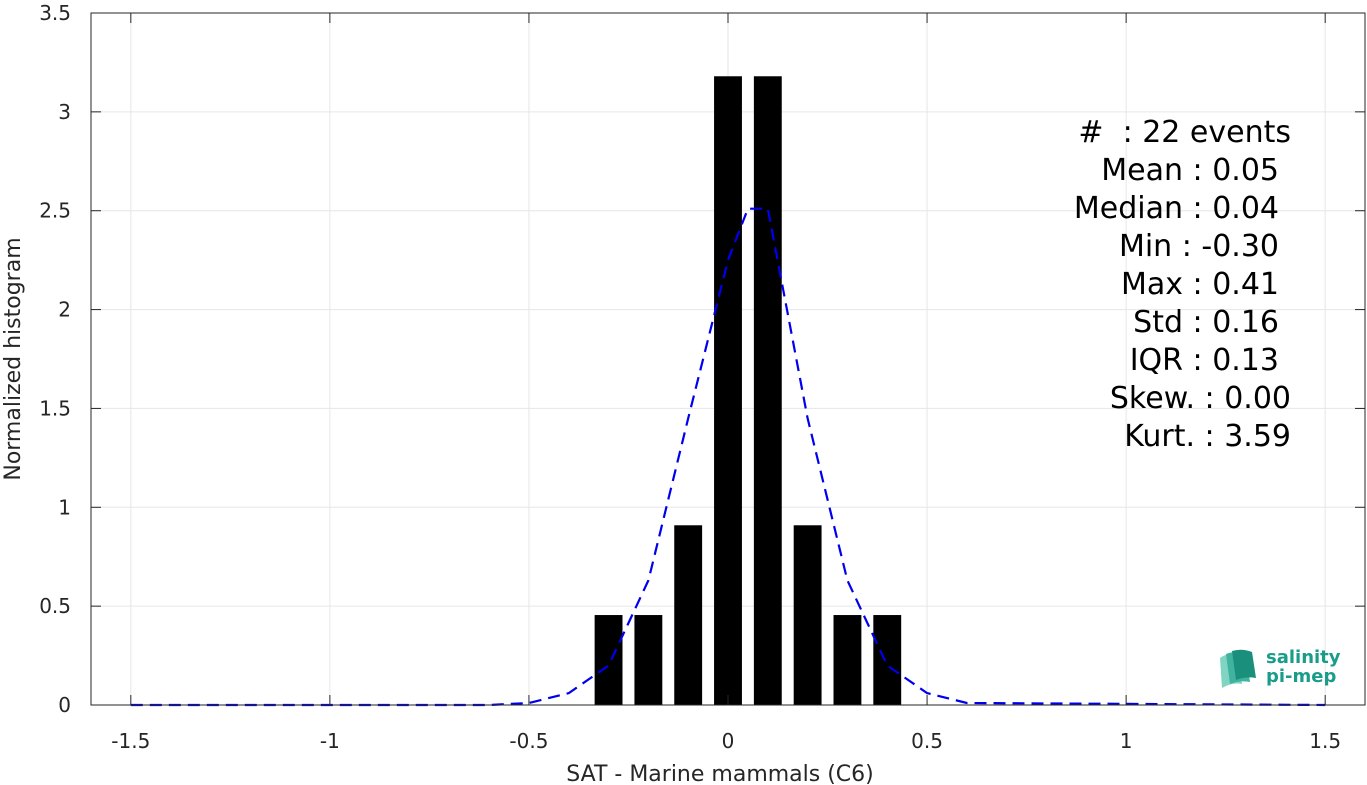 Image resolution: width=1367 pixels, height=785 pixels. What do you see at coordinates (1200, 398) in the screenshot?
I see `stat-skew: Skew. : 0.00` at bounding box center [1200, 398].